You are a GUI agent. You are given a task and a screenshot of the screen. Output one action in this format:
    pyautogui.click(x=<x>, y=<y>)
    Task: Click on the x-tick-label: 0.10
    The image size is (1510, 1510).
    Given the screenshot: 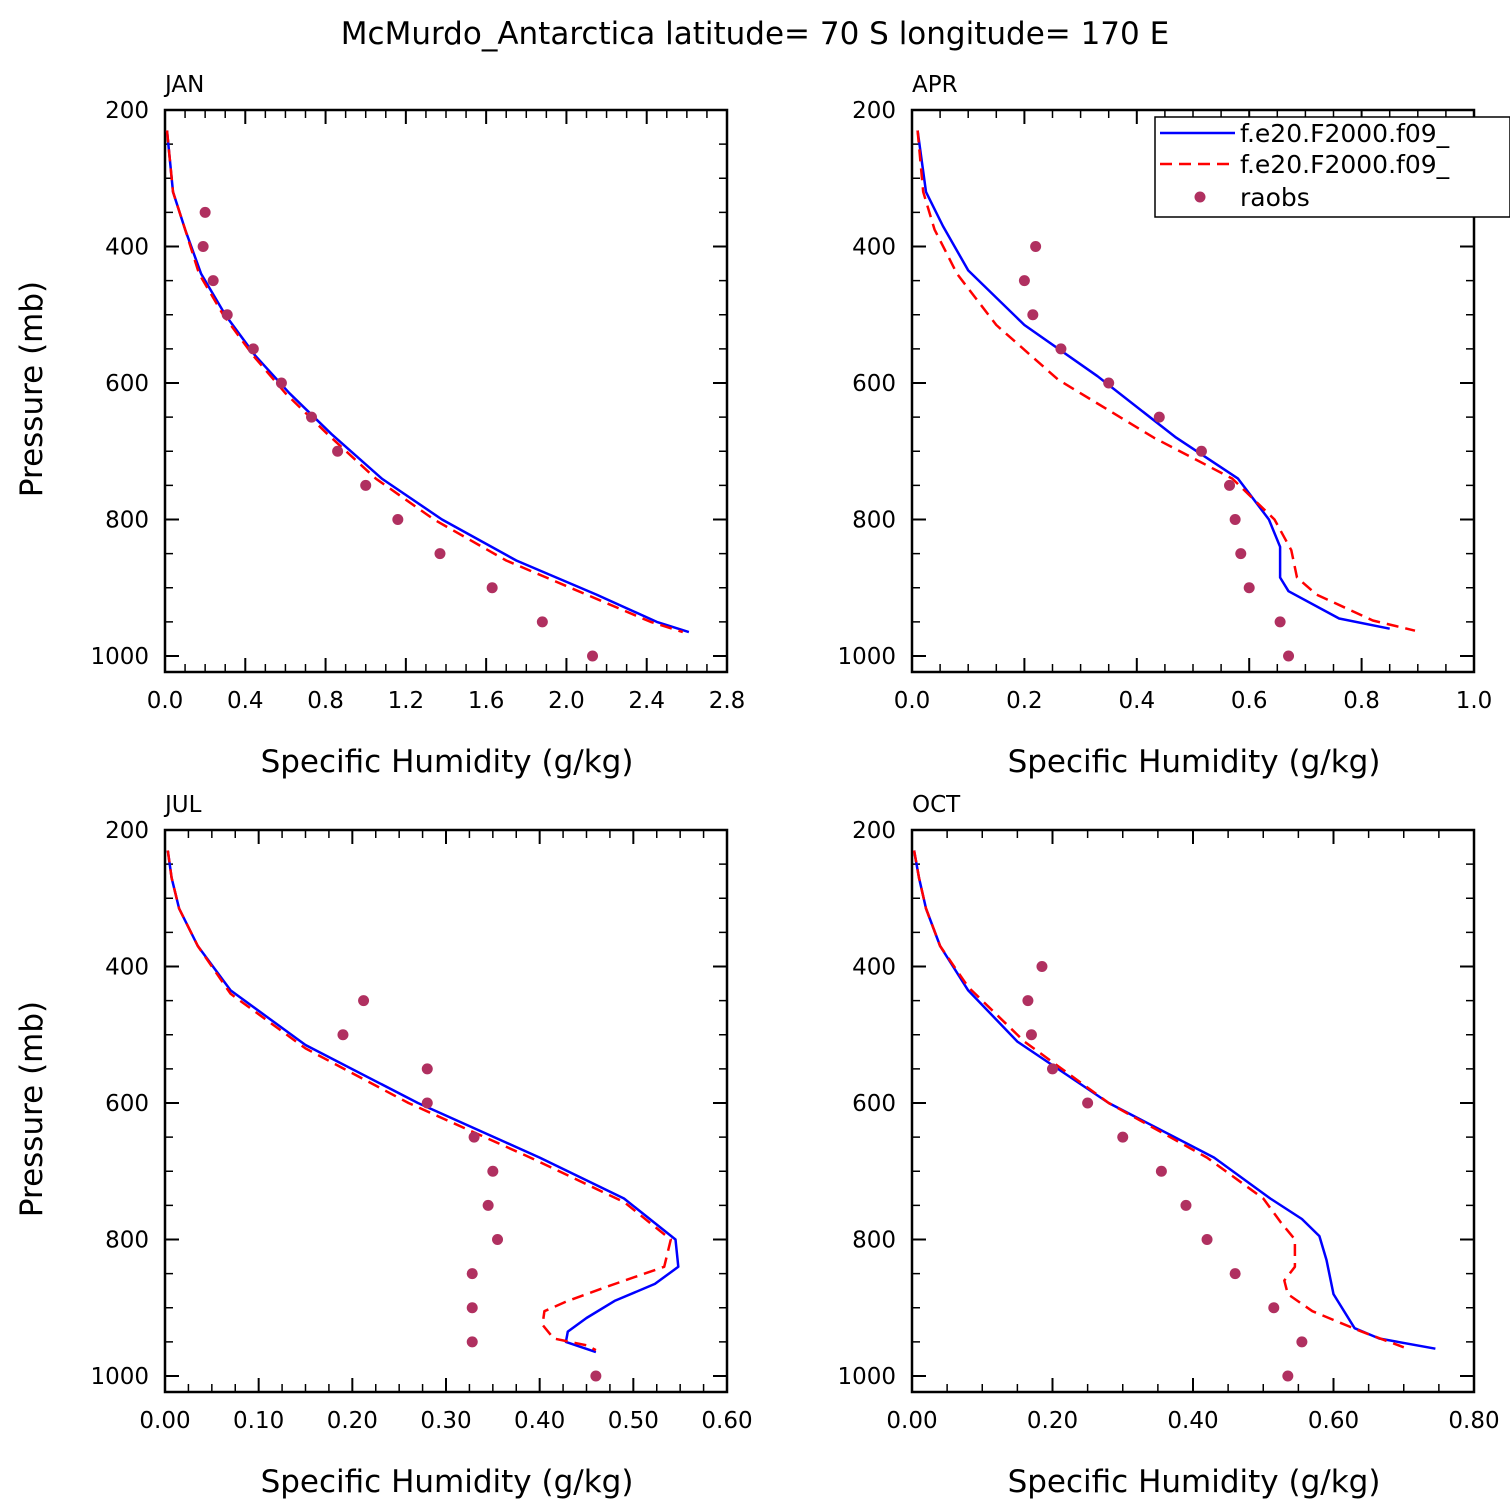 What is the action you would take?
    pyautogui.click(x=258, y=1421)
    